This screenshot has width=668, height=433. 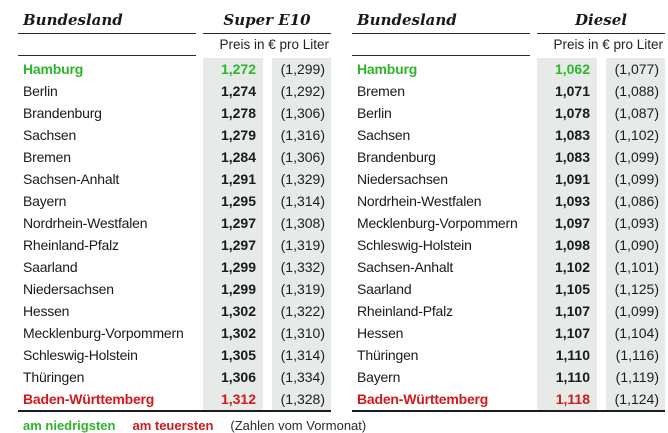 I want to click on current-price: 1,110, so click(x=567, y=355).